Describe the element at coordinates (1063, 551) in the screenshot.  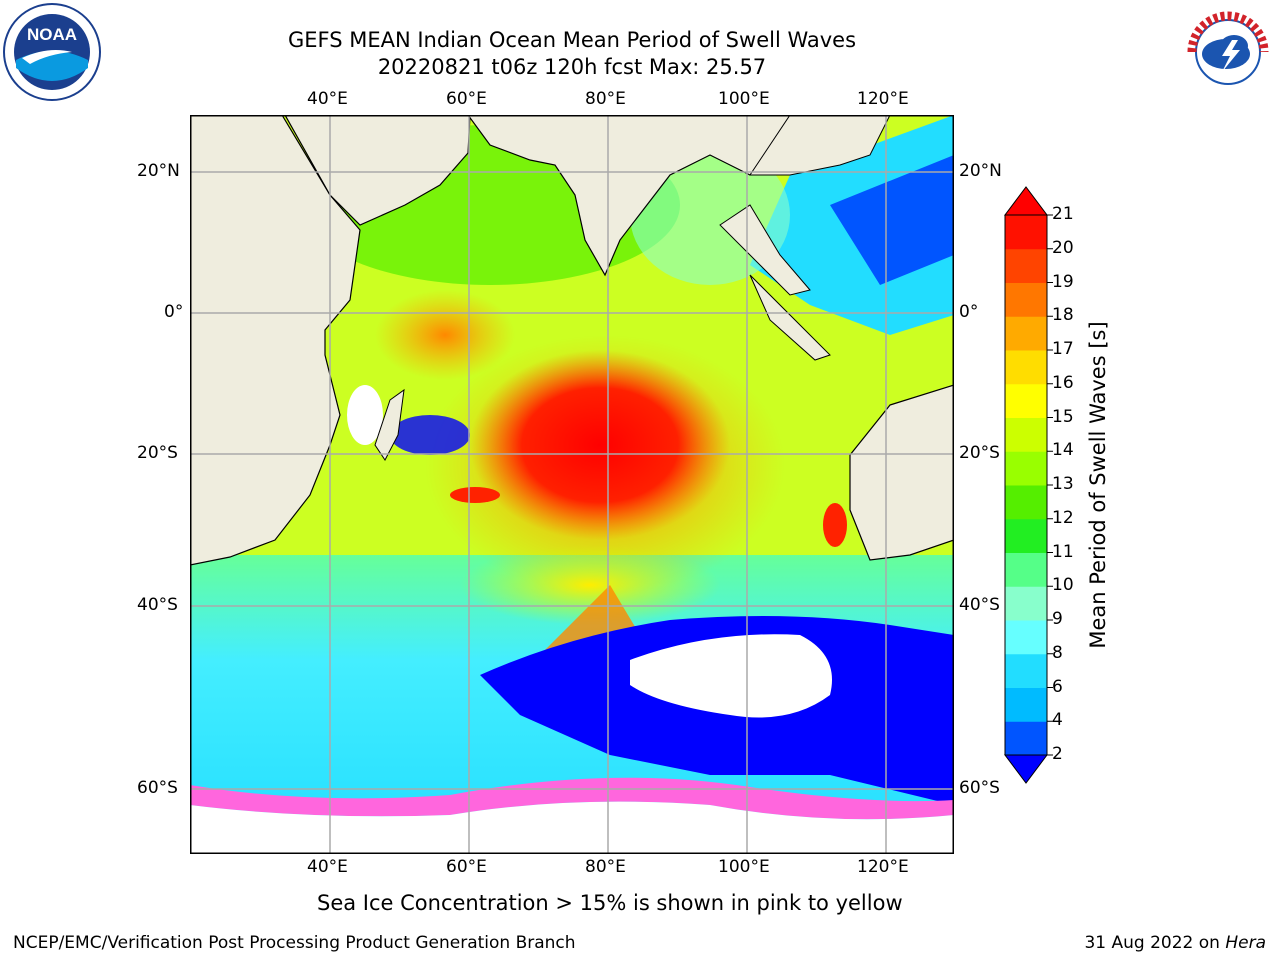
I see `colorbar-label: 11` at that location.